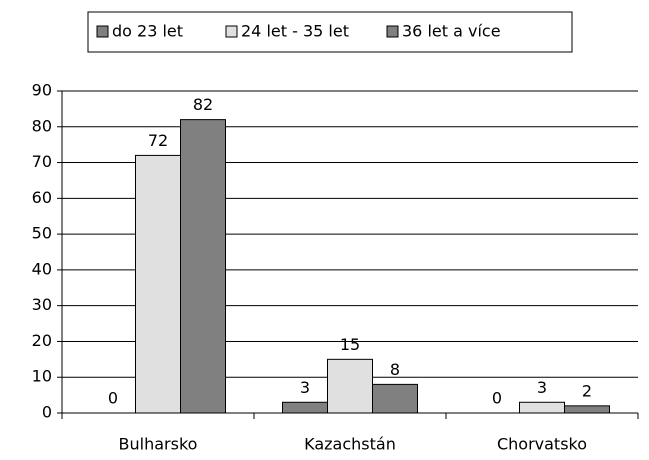 The width and height of the screenshot is (649, 460). What do you see at coordinates (42, 197) in the screenshot?
I see `y-tick-label: 60` at bounding box center [42, 197].